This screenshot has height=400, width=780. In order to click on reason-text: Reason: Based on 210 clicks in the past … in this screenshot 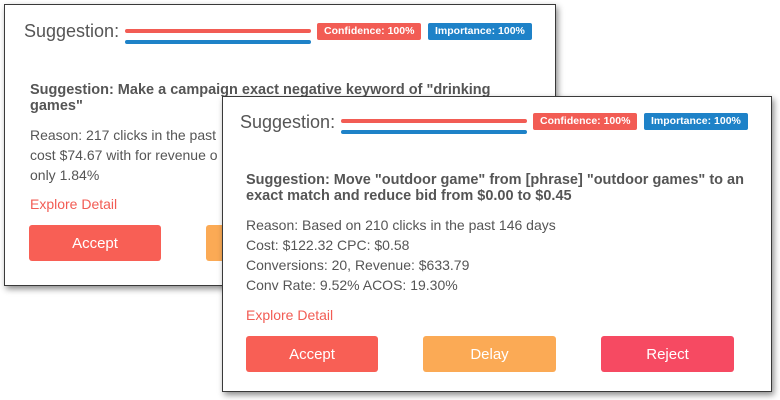, I will do `click(401, 255)`.